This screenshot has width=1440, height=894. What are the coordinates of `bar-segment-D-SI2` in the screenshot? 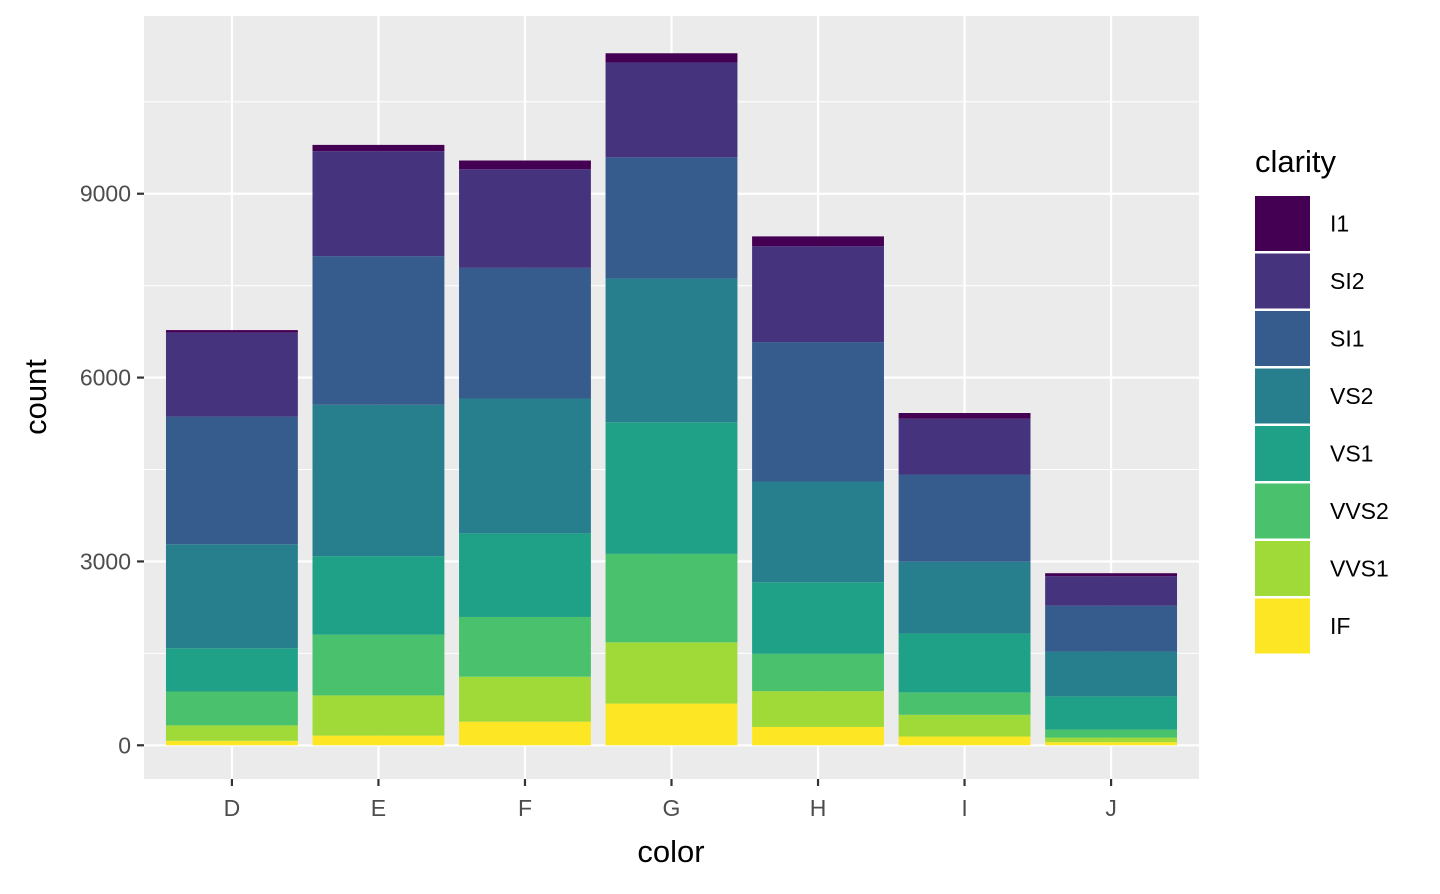 It's located at (231, 374).